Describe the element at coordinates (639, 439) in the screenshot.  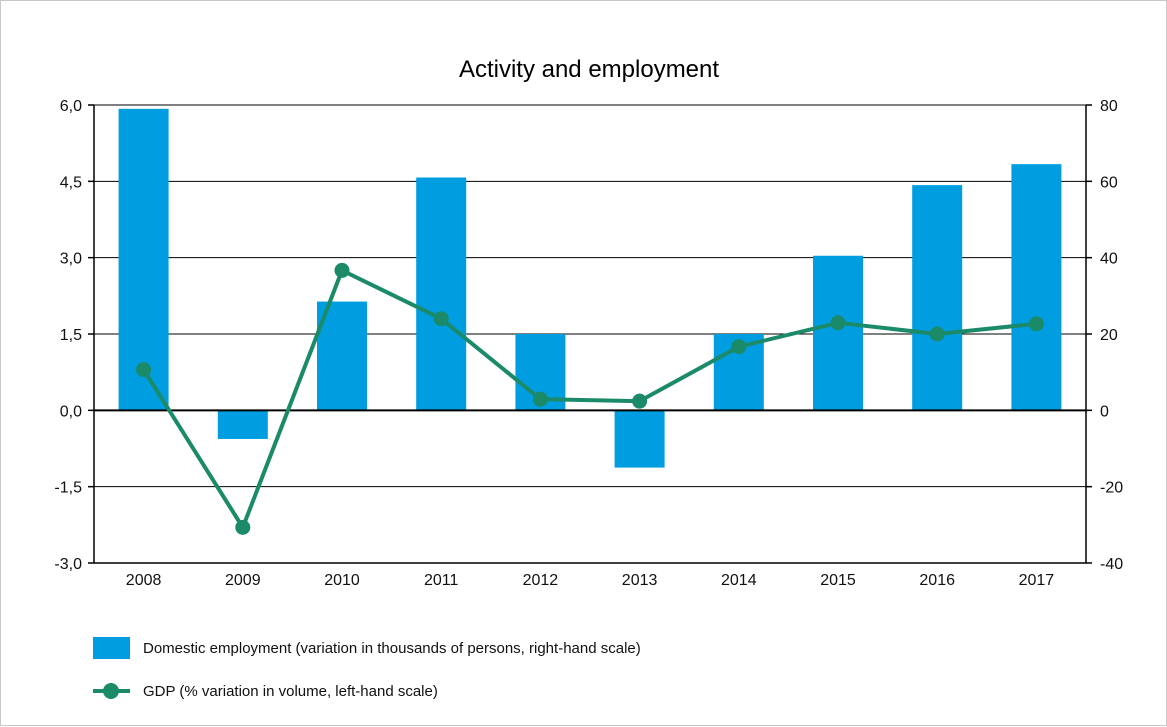
I see `bar-2013` at that location.